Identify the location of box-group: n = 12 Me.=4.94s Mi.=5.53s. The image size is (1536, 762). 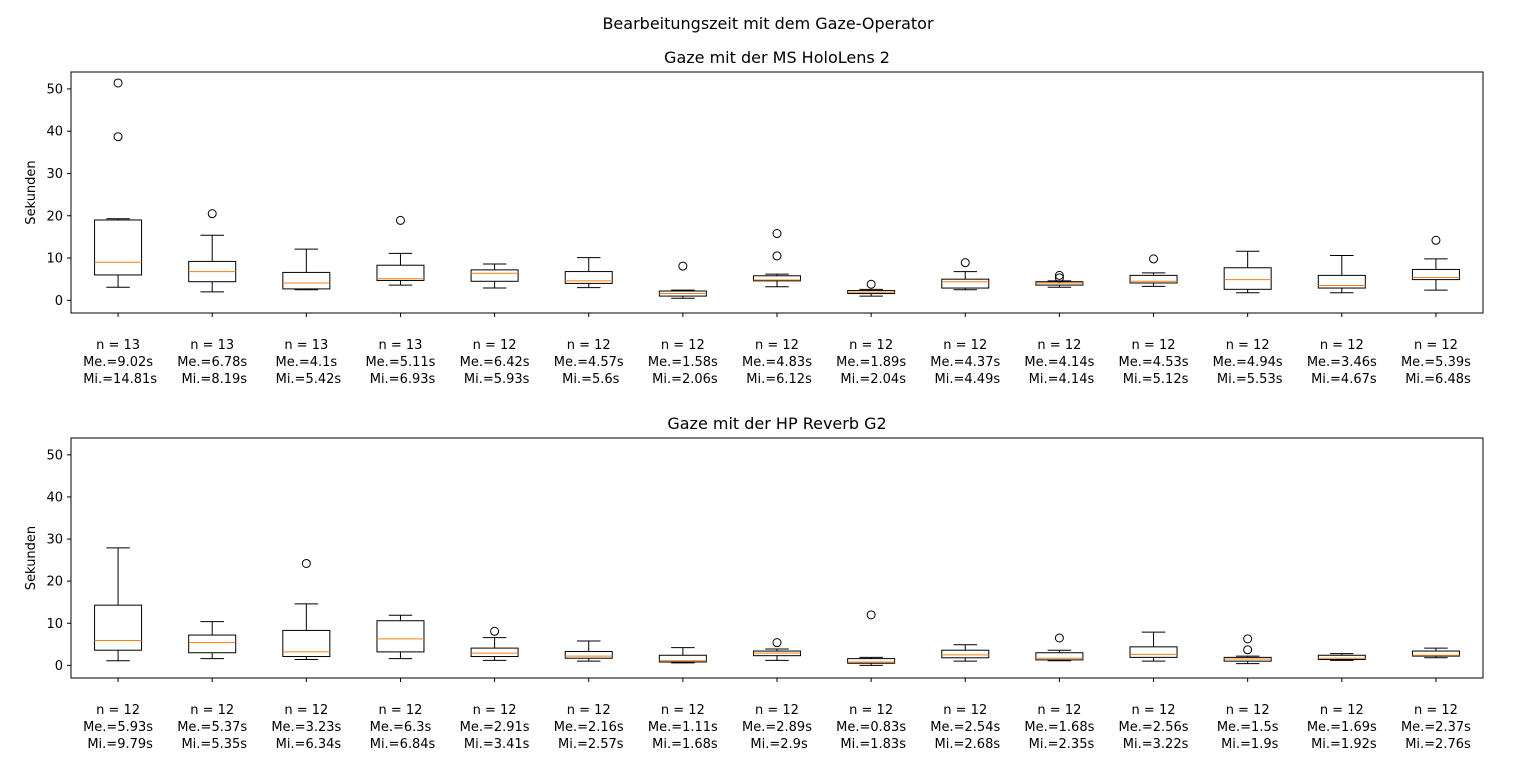
(1248, 318).